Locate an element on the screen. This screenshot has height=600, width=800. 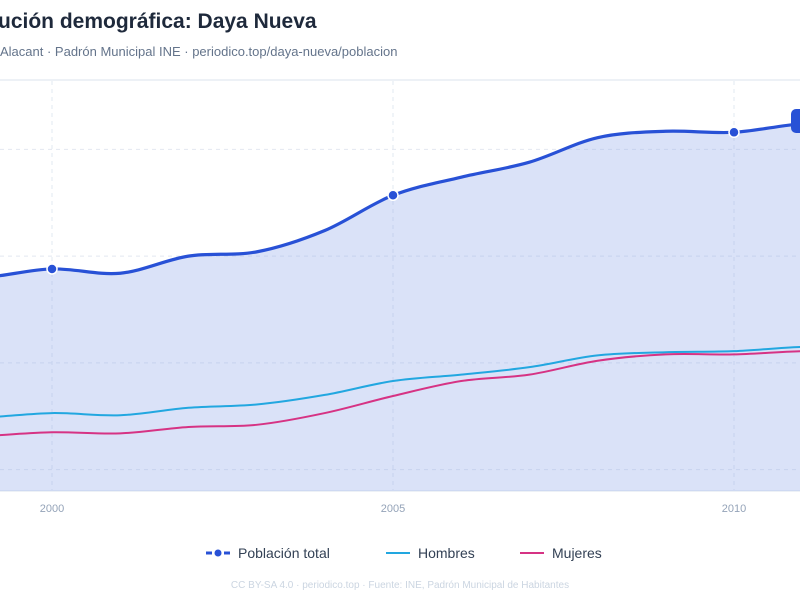
mujeres-line is located at coordinates (400, 393).